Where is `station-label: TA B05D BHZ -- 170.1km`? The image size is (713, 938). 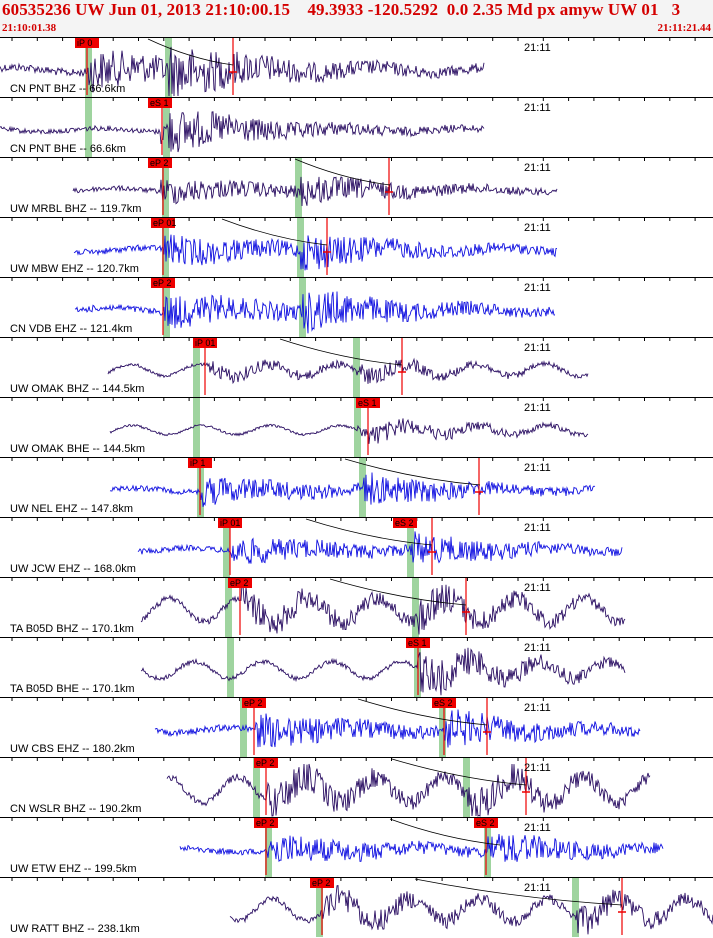 station-label: TA B05D BHZ -- 170.1km is located at coordinates (72, 629).